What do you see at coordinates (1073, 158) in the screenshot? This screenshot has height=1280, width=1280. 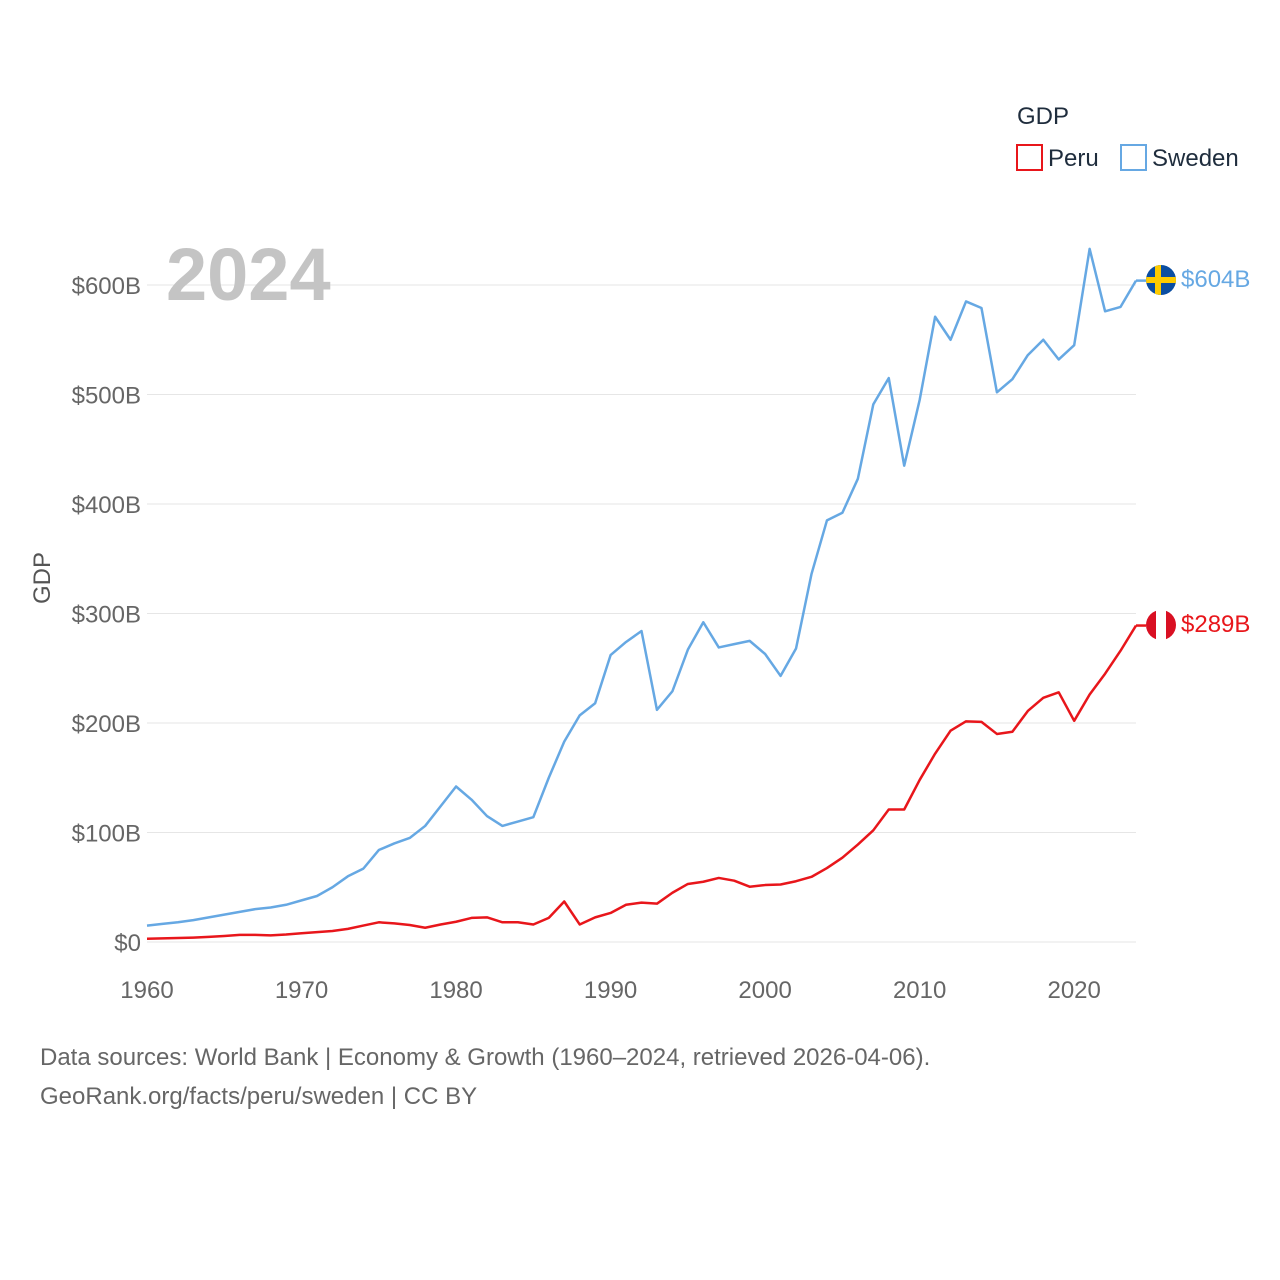 I see `legend-label-peru: Peru` at bounding box center [1073, 158].